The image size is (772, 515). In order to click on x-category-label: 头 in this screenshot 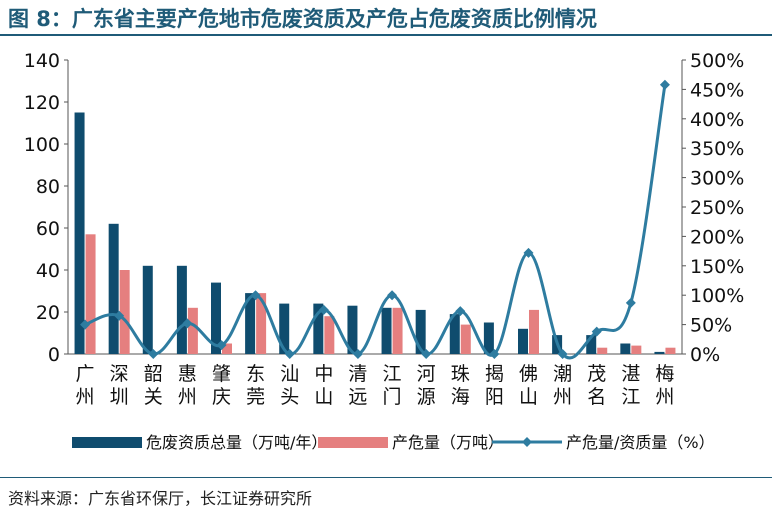, I will do `click(289, 397)`.